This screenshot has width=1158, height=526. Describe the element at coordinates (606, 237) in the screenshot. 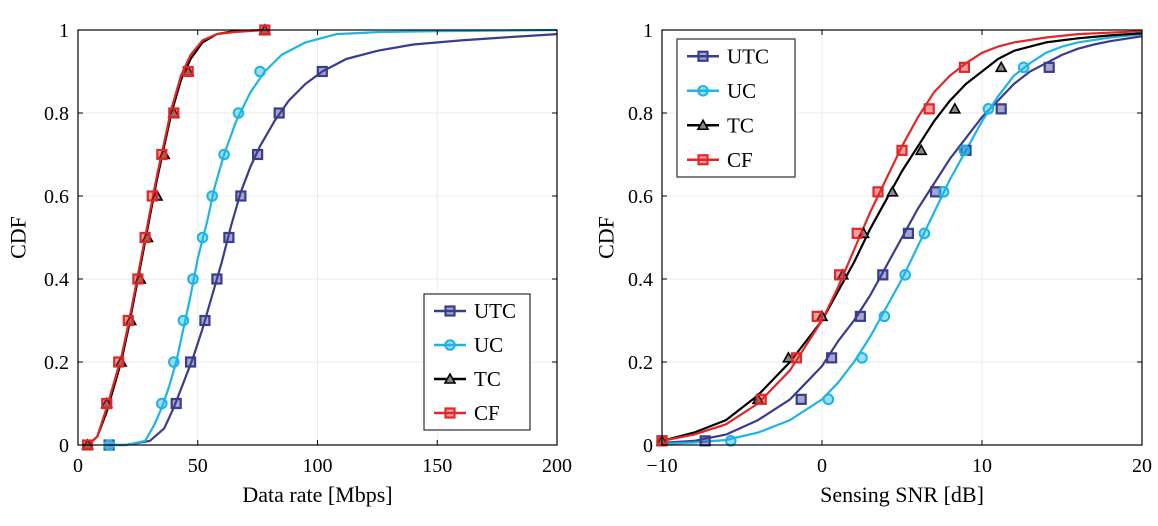

I see `y-axis-title: CDF` at that location.